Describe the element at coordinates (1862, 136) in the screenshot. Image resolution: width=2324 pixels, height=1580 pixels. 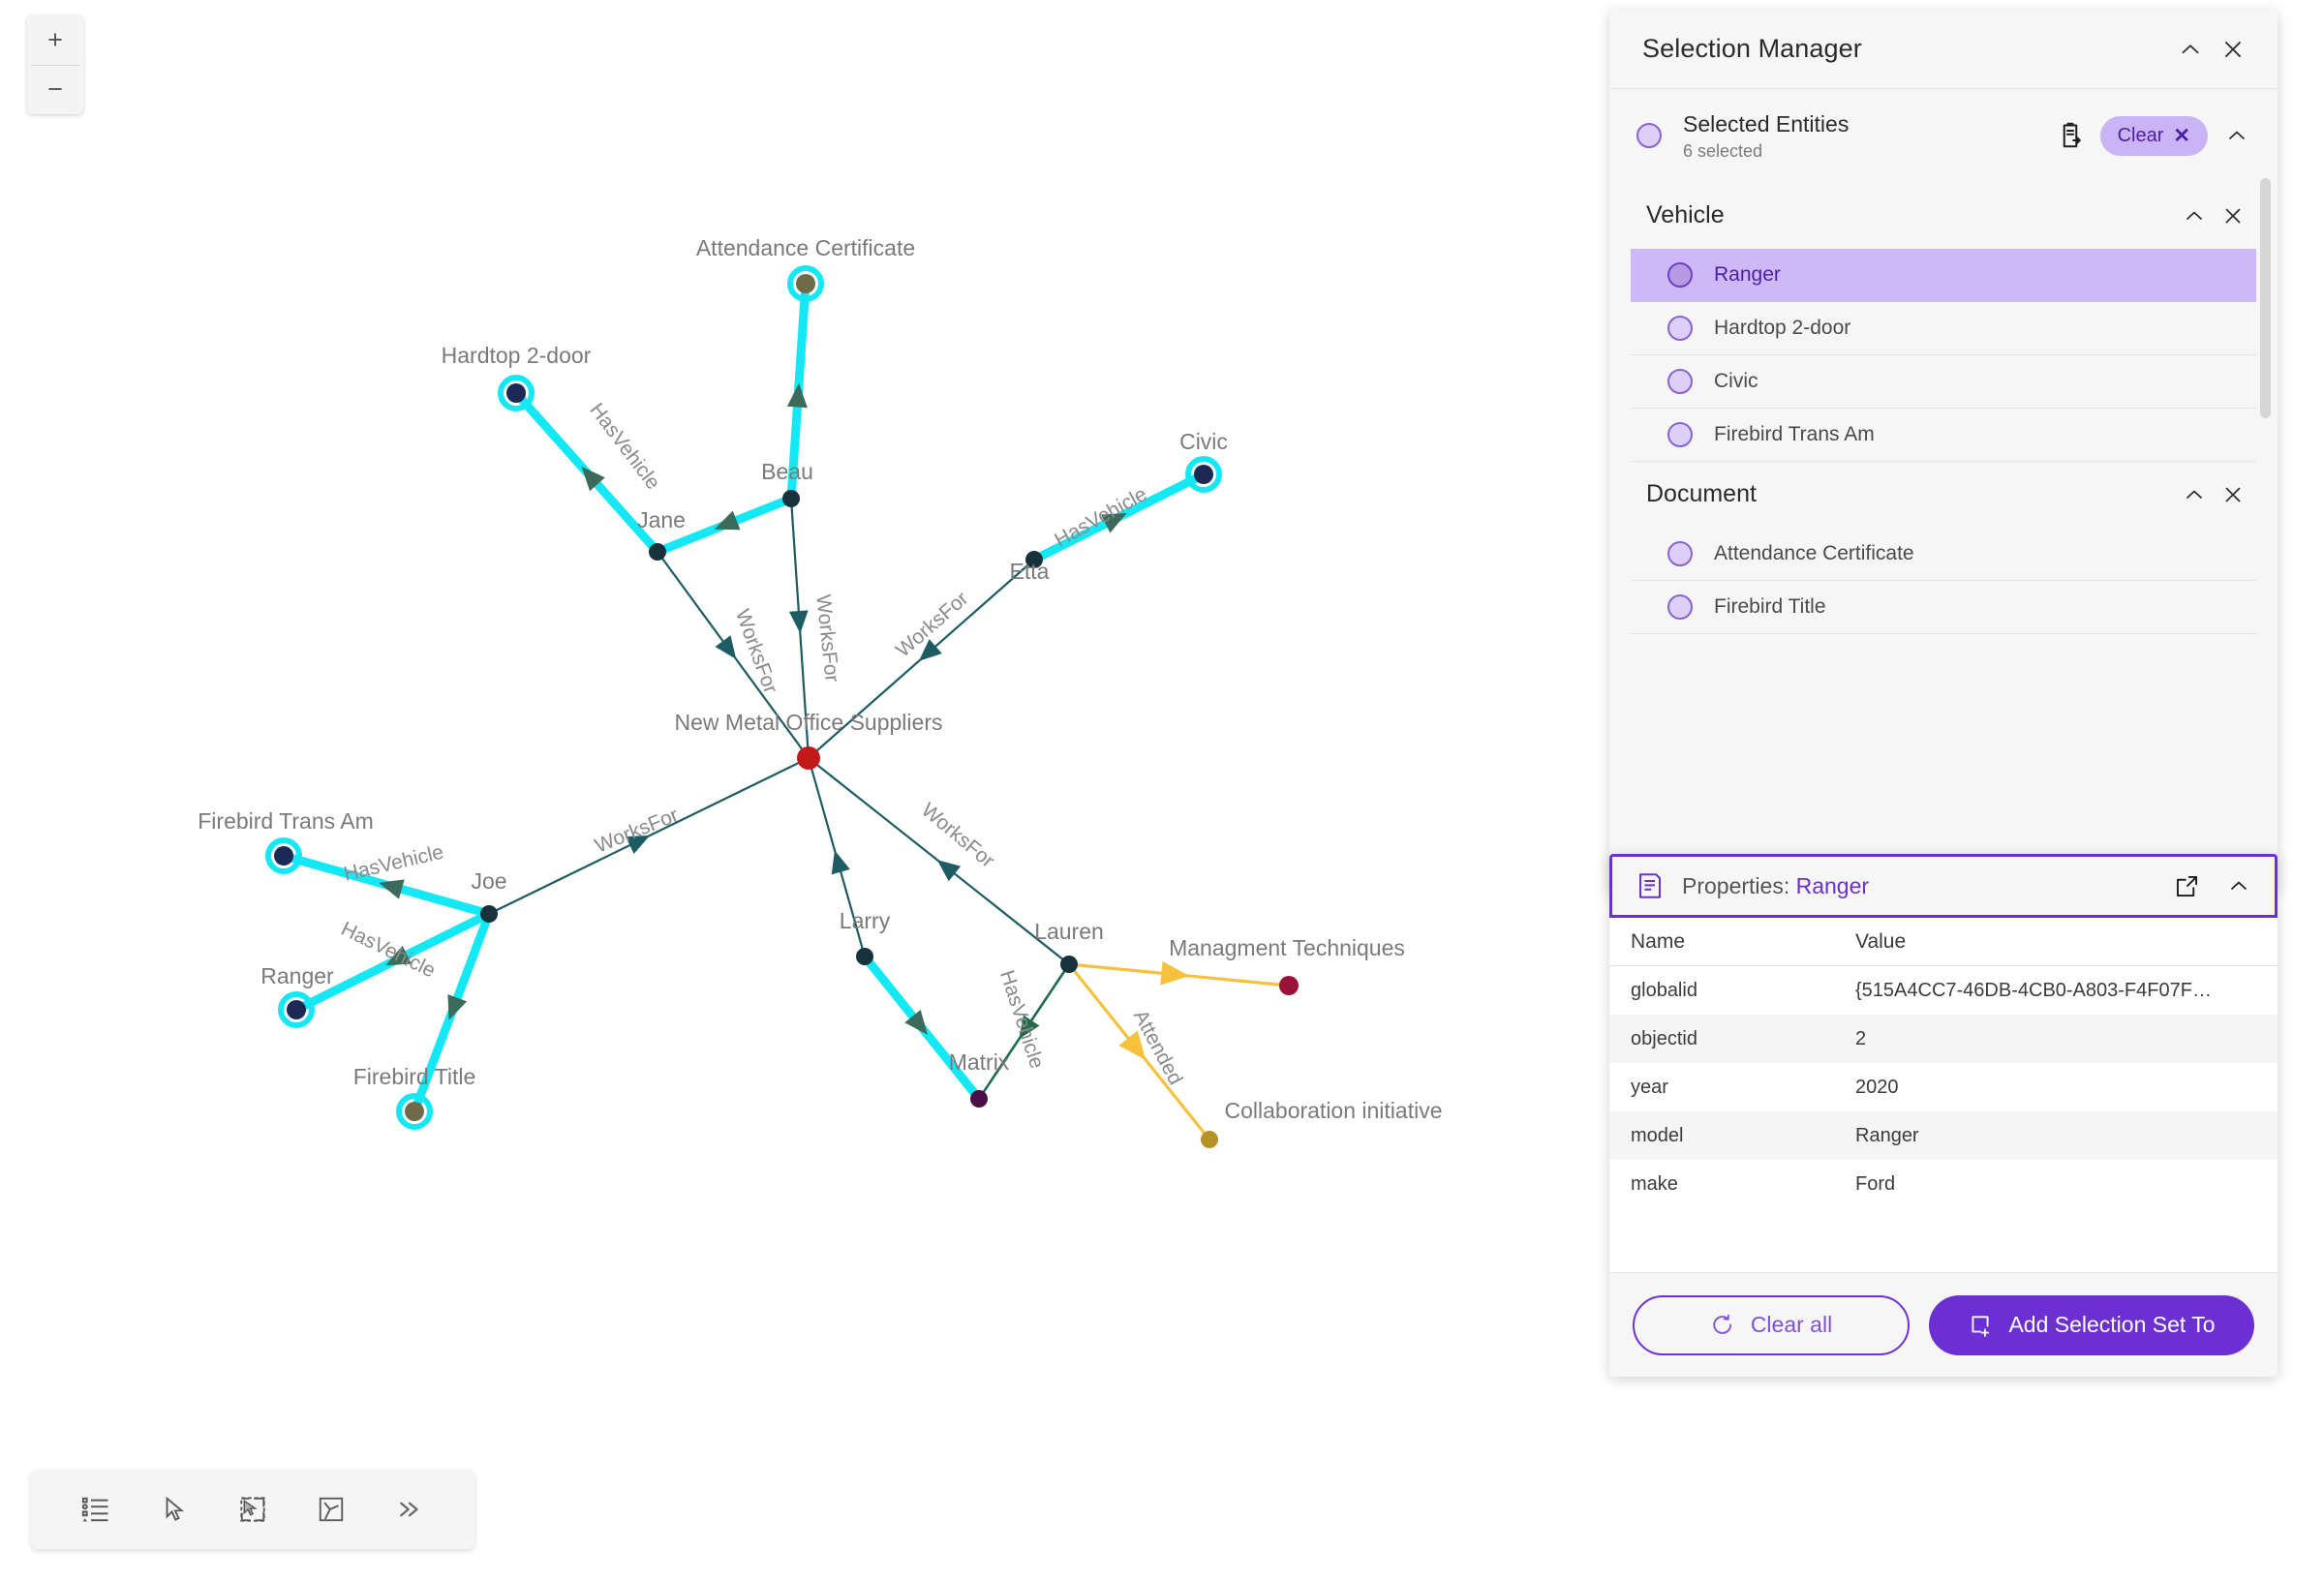
I see `selected-entities-text: Selected Entities 6 selected` at that location.